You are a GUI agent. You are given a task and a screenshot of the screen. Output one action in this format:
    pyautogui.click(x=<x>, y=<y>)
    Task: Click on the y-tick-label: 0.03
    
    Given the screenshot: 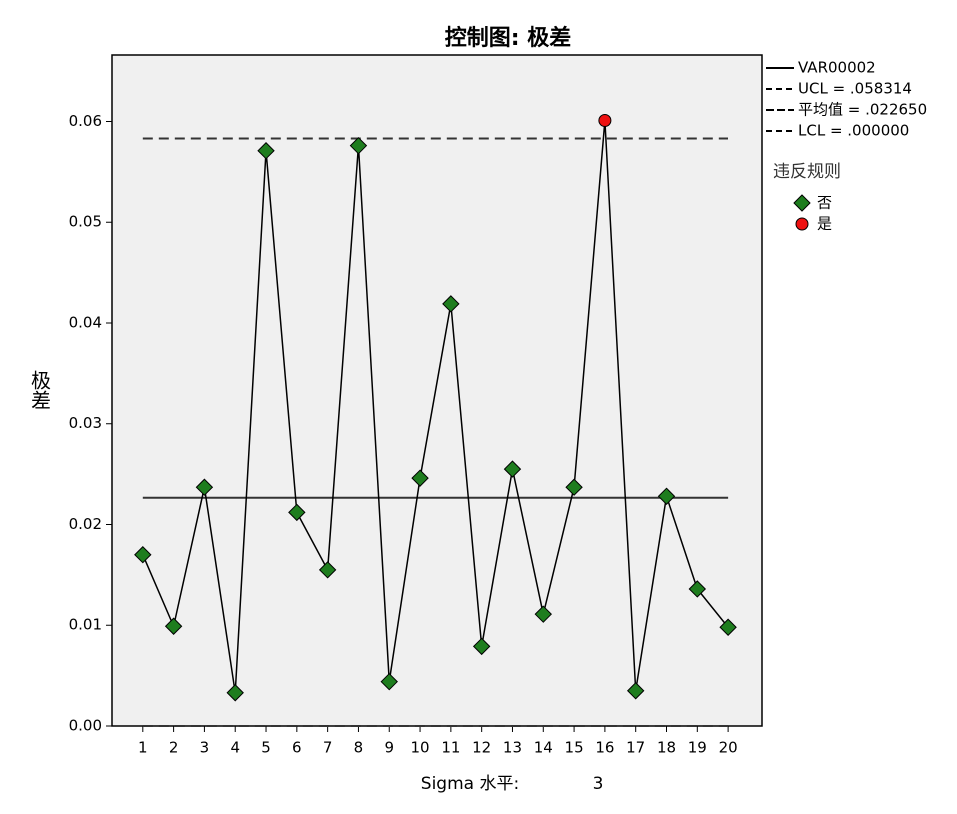 What is the action you would take?
    pyautogui.click(x=85, y=423)
    